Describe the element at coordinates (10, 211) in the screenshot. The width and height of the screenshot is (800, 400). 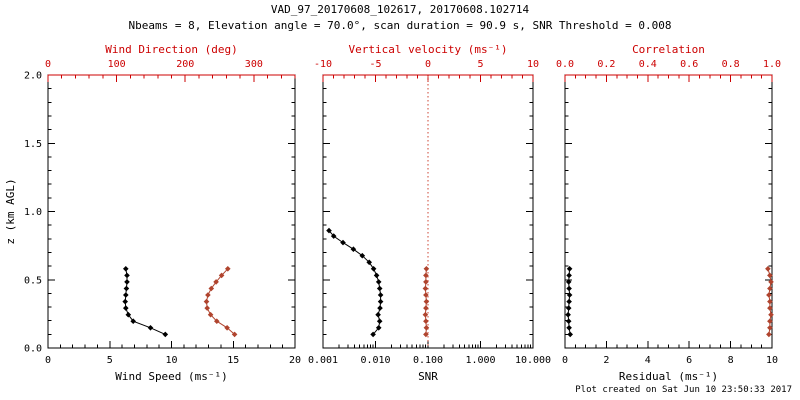
I see `svg-text: z (km AGL)` at that location.